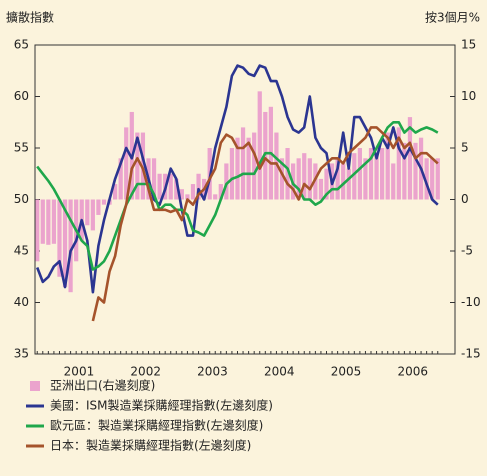 The width and height of the screenshot is (487, 476). Describe the element at coordinates (468, 45) in the screenshot. I see `y2-tick-label: 15` at that location.